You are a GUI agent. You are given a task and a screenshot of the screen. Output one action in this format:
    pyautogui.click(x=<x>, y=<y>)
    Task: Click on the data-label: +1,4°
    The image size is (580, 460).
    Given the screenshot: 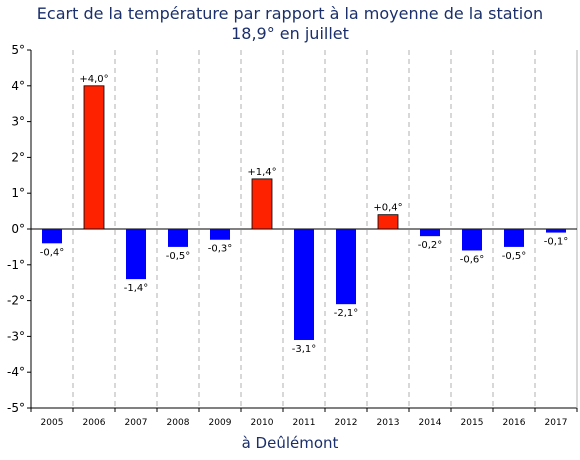 What is the action you would take?
    pyautogui.click(x=261, y=172)
    